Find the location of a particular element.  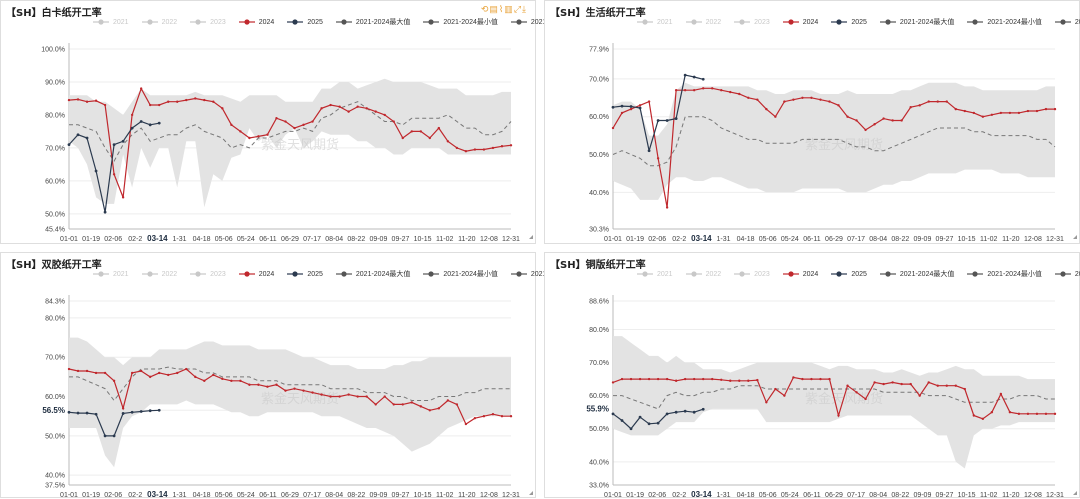

legend-item-2021-2024最大值: 2021-2024最大值 is located at coordinates (916, 22).